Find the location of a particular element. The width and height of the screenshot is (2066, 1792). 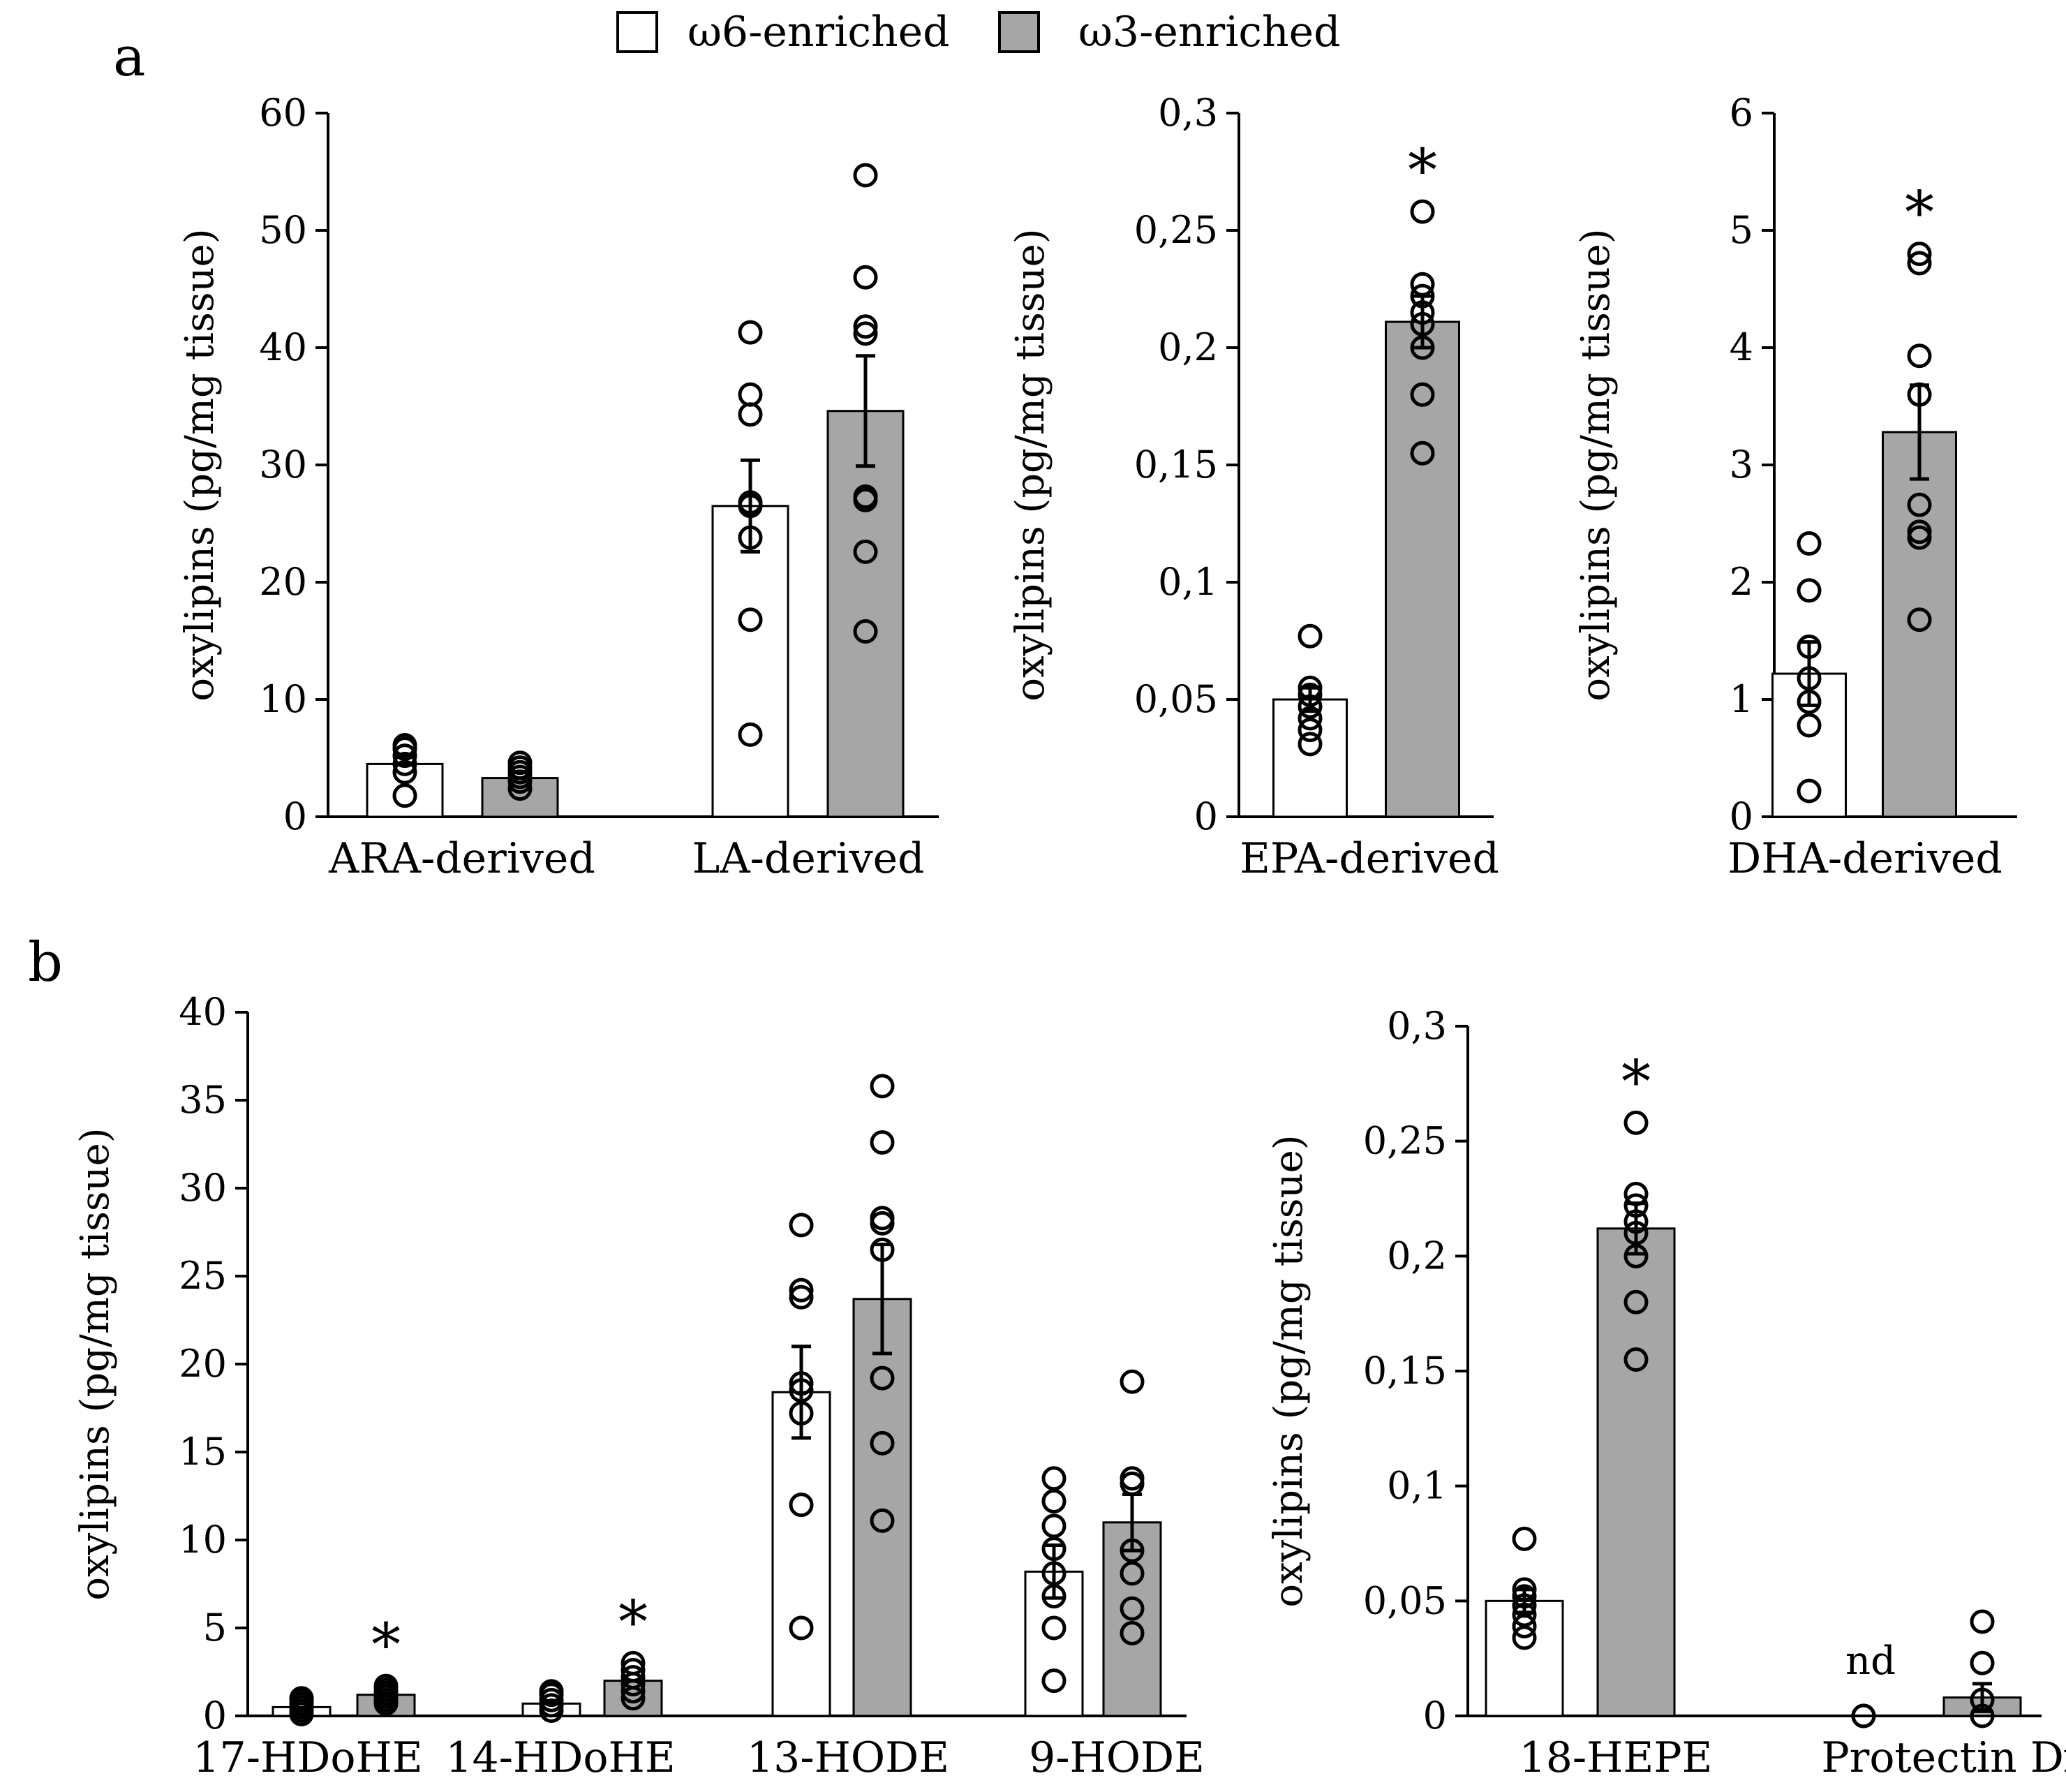

y-tick-label: 35 is located at coordinates (203, 1100).